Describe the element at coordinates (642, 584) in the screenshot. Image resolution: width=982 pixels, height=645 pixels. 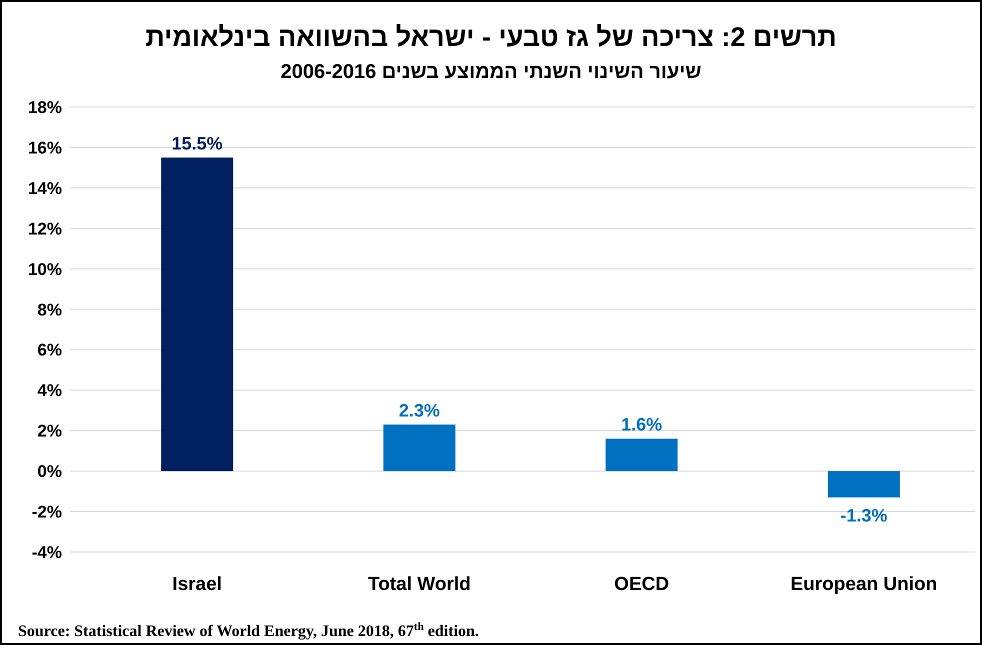
I see `x-tick-label: OECD` at that location.